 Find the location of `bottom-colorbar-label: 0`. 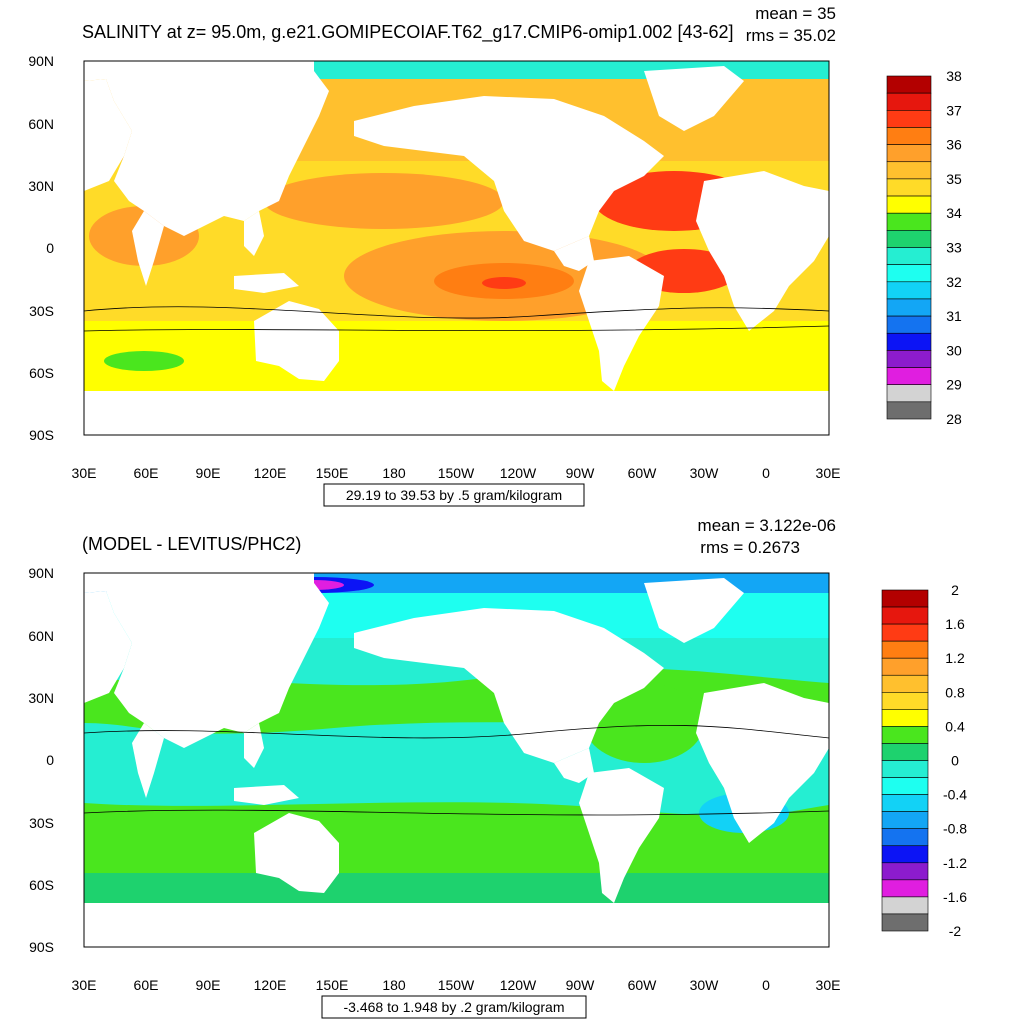

bottom-colorbar-label: 0 is located at coordinates (955, 761).